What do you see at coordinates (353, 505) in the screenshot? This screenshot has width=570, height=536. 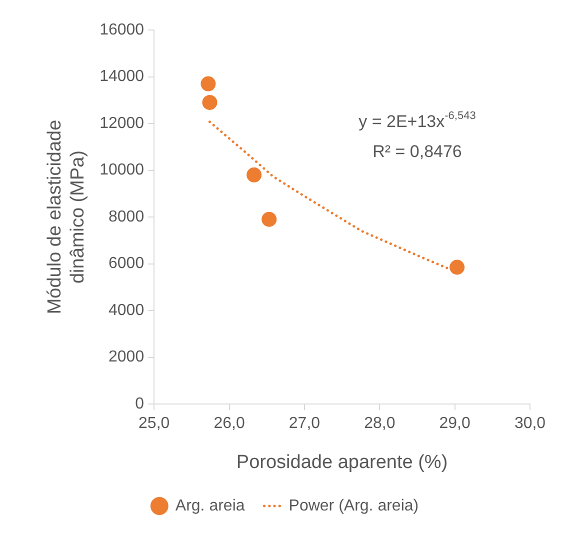 I see `legend-label: Power (Arg. areia)` at bounding box center [353, 505].